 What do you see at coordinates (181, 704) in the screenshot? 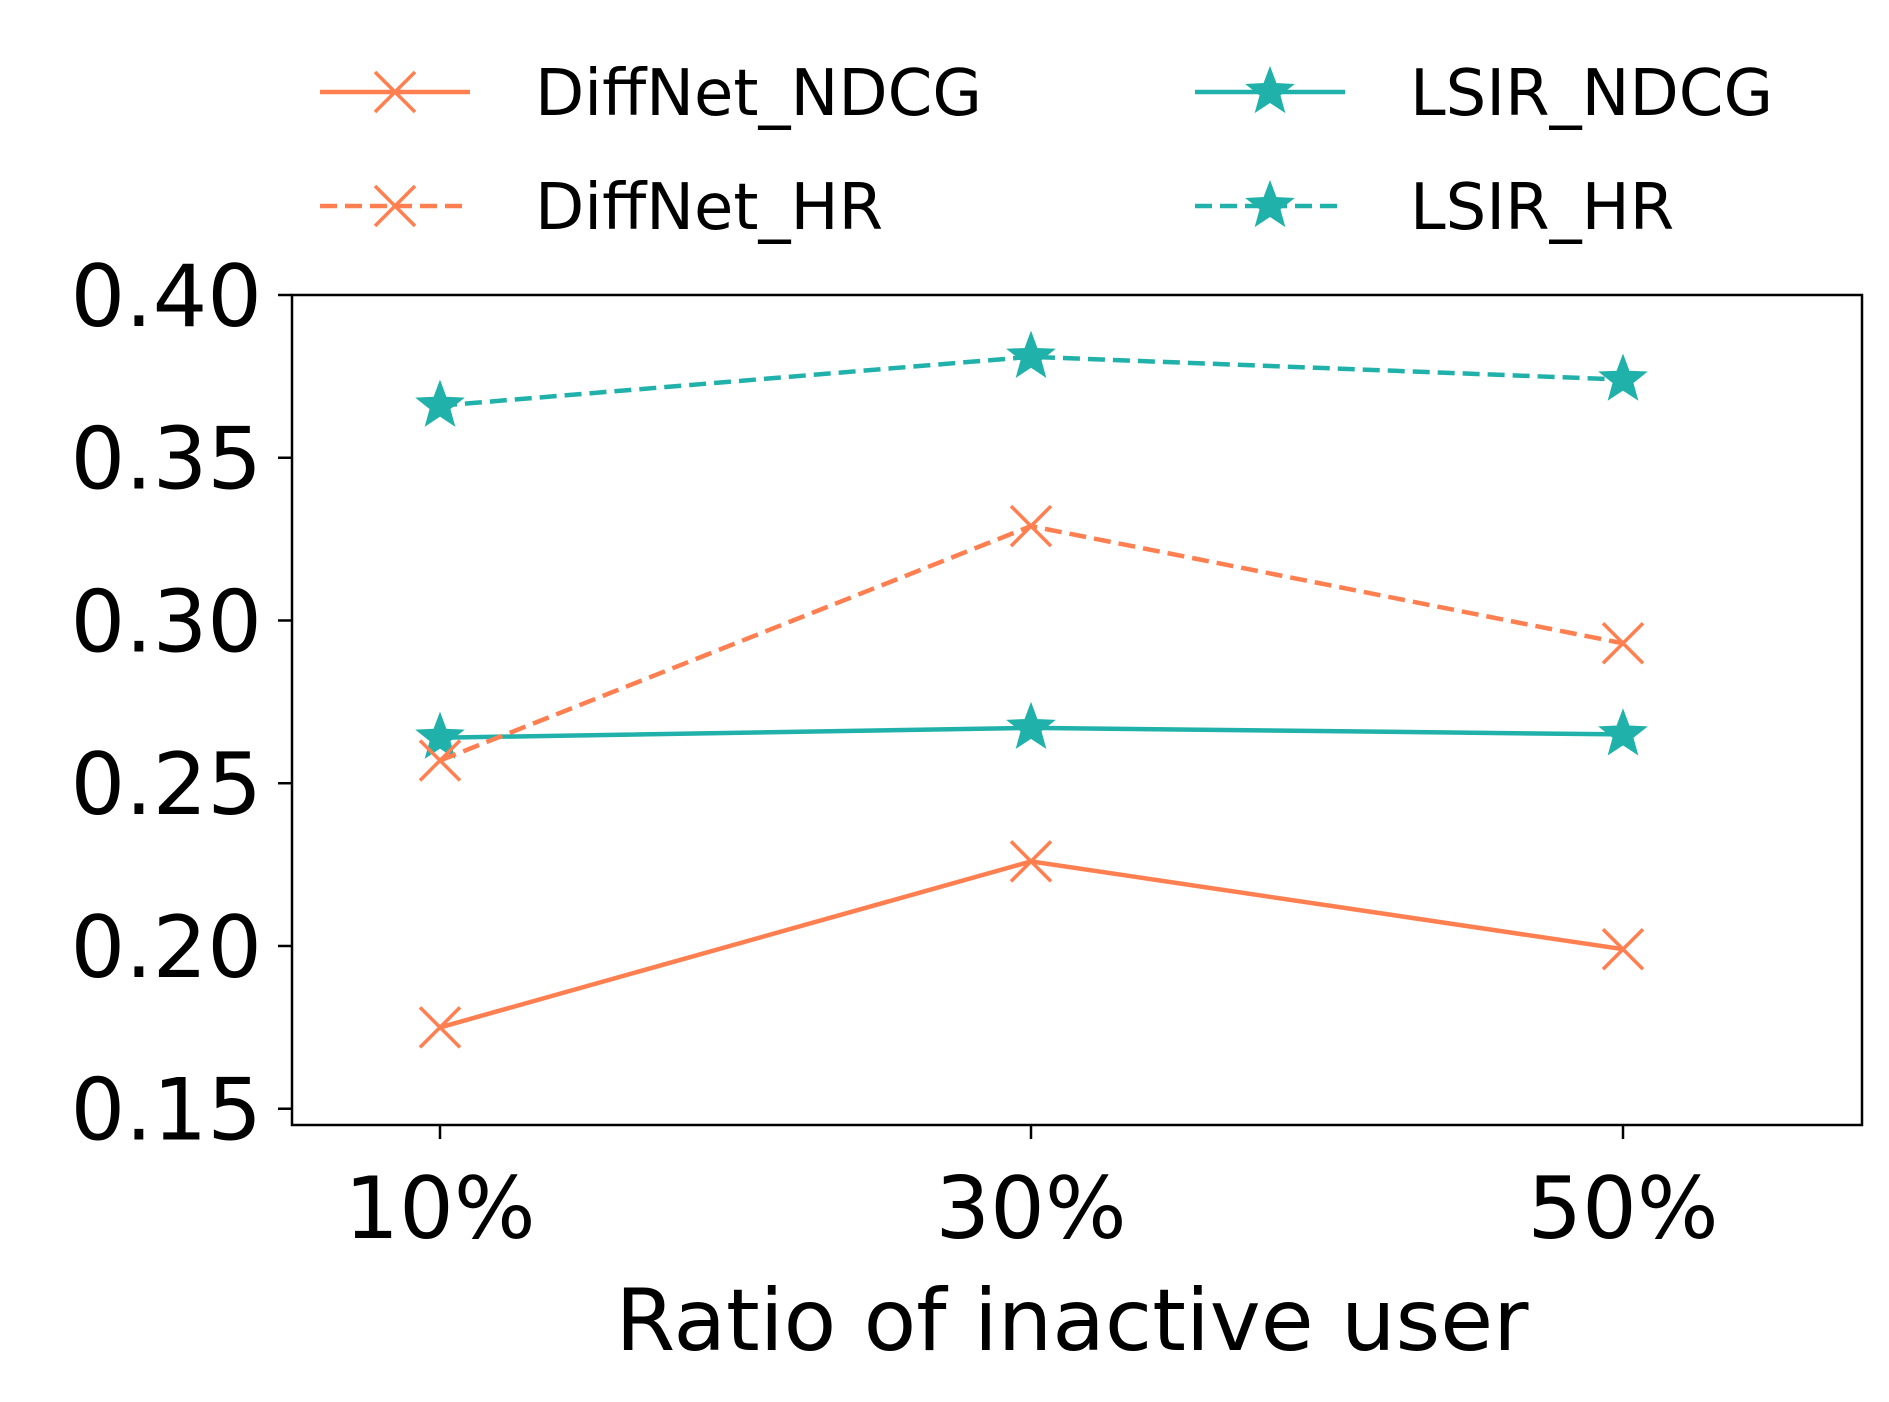
I see `y-axis: 0.15 0.20 0.25 0.30 0.35 0.40` at bounding box center [181, 704].